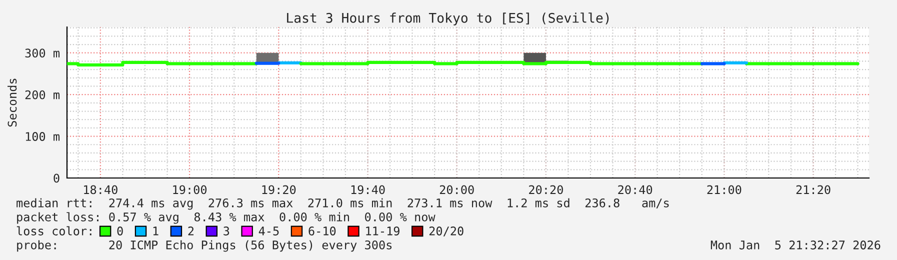 The image size is (897, 260). What do you see at coordinates (120, 231) in the screenshot?
I see `legend-label: 0` at bounding box center [120, 231].